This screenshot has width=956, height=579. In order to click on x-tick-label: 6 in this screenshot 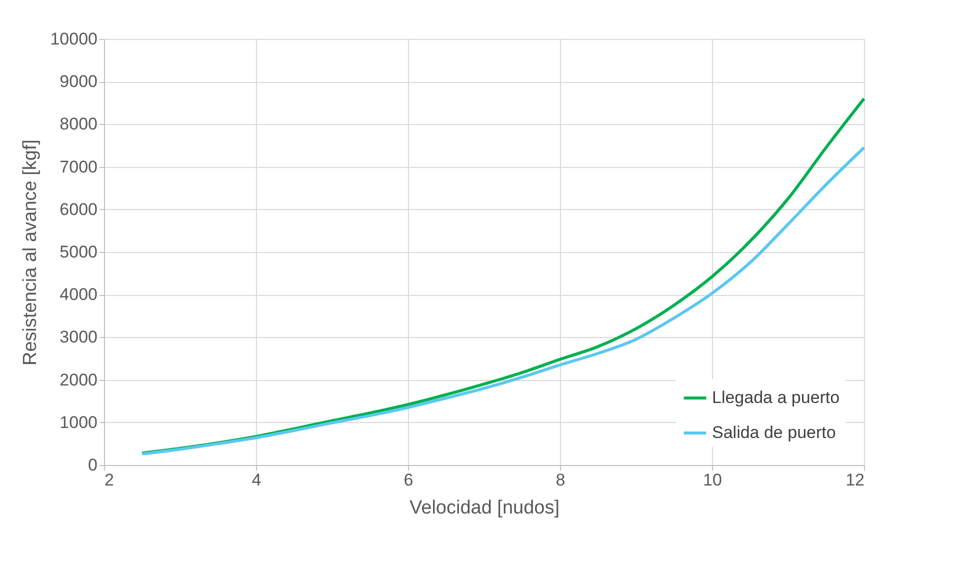, I will do `click(409, 480)`.